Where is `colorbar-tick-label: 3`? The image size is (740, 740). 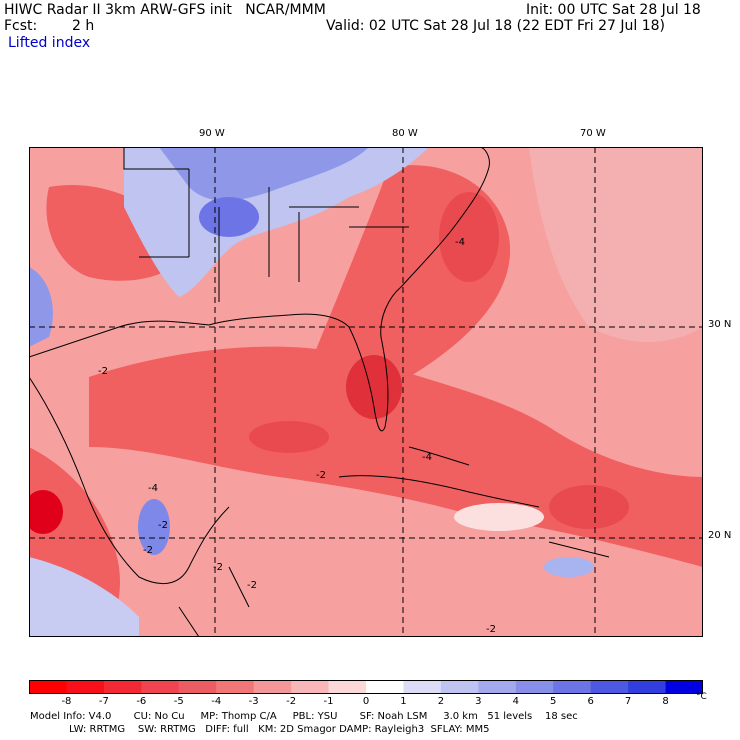
colorbar-tick-label: 3 is located at coordinates (478, 701).